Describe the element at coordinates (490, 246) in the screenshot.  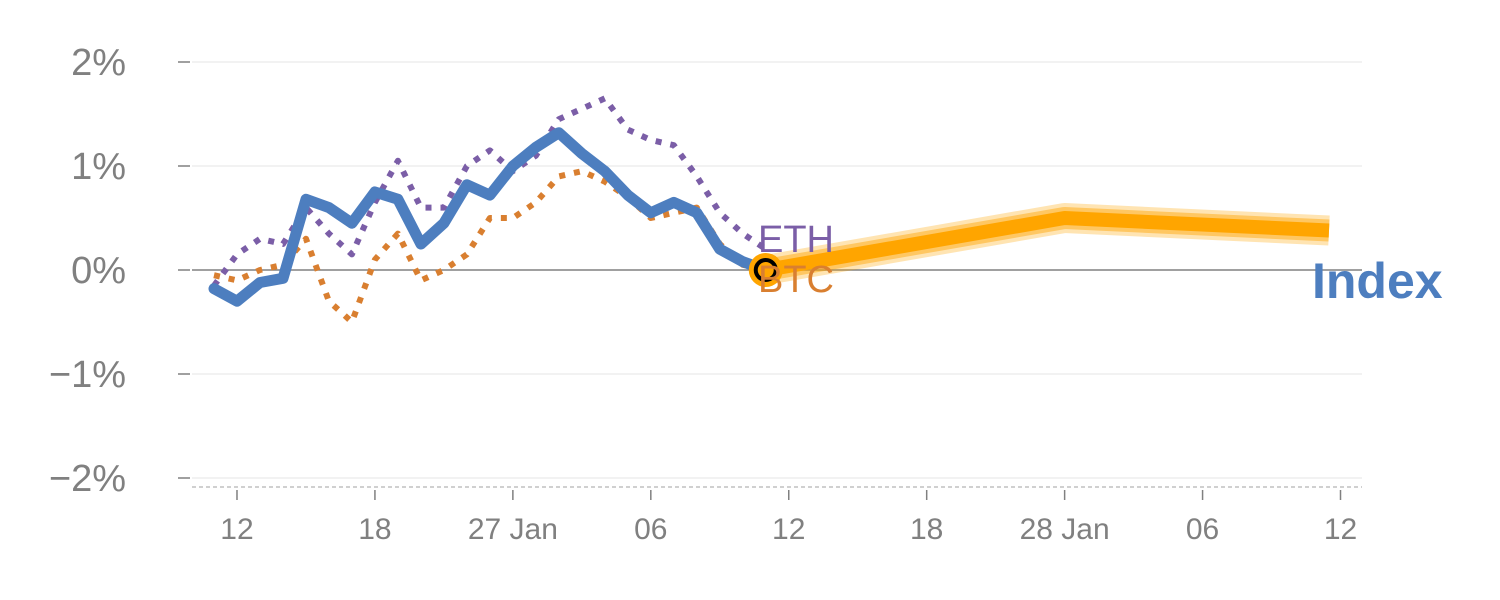
I see `btc-line` at that location.